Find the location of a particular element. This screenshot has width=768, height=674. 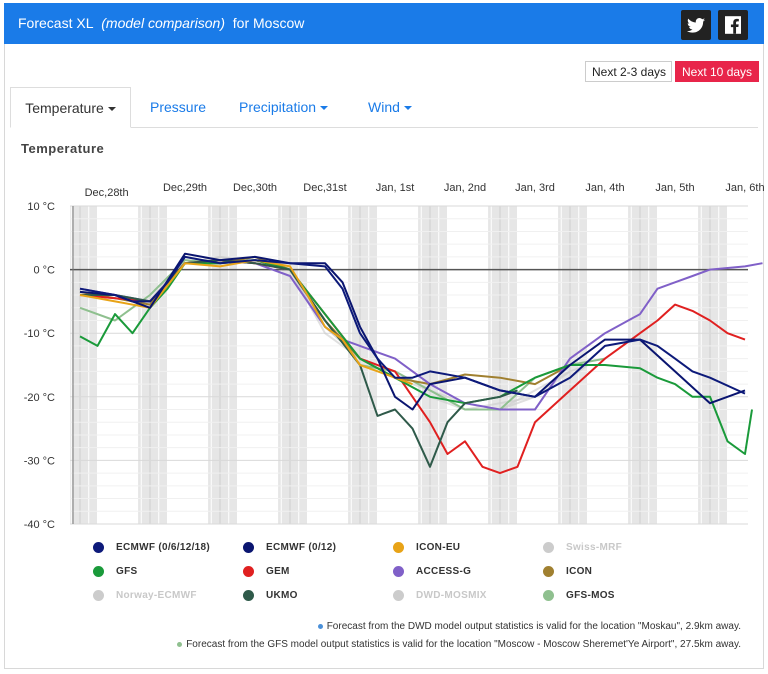

tab-wind: Wind is located at coordinates (390, 107).